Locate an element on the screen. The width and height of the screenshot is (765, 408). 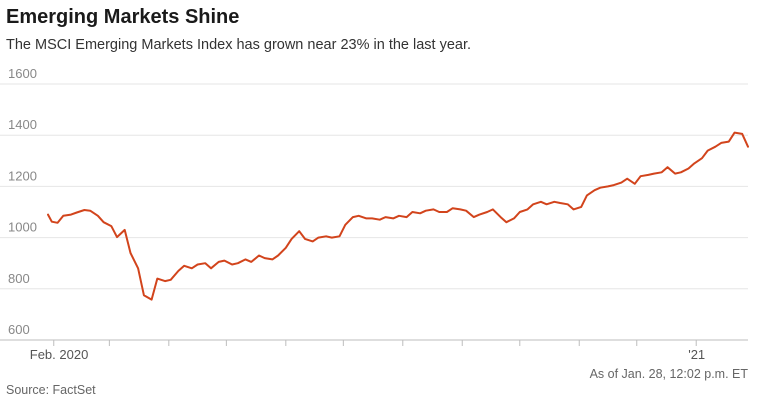
y-tick-label-800: 800 is located at coordinates (19, 278).